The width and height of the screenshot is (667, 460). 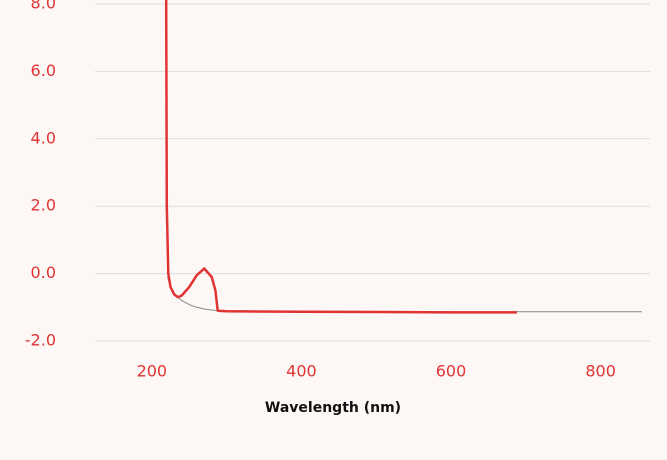 What do you see at coordinates (152, 371) in the screenshot?
I see `x-tick-label: 200` at bounding box center [152, 371].